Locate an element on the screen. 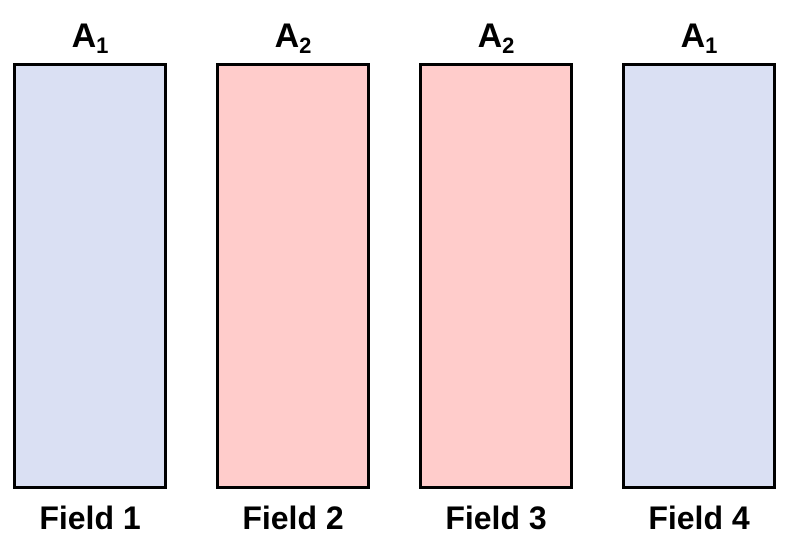  field-label: Field 2 is located at coordinates (293, 518).